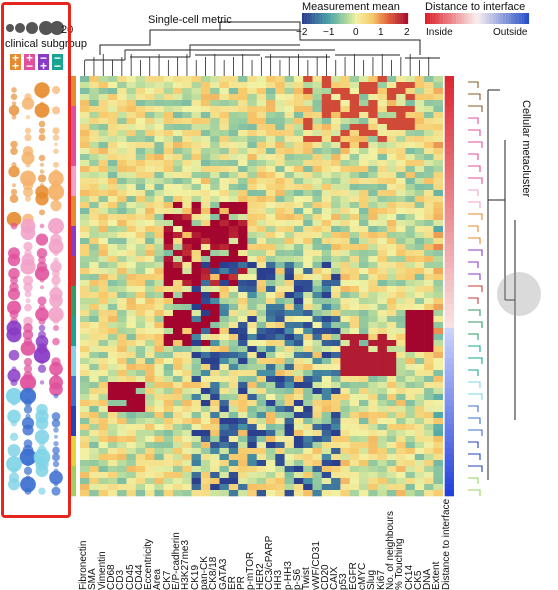 The width and height of the screenshot is (558, 590). Describe the element at coordinates (351, 7) in the screenshot. I see `measurement-mean-title: Measurement mean` at that location.